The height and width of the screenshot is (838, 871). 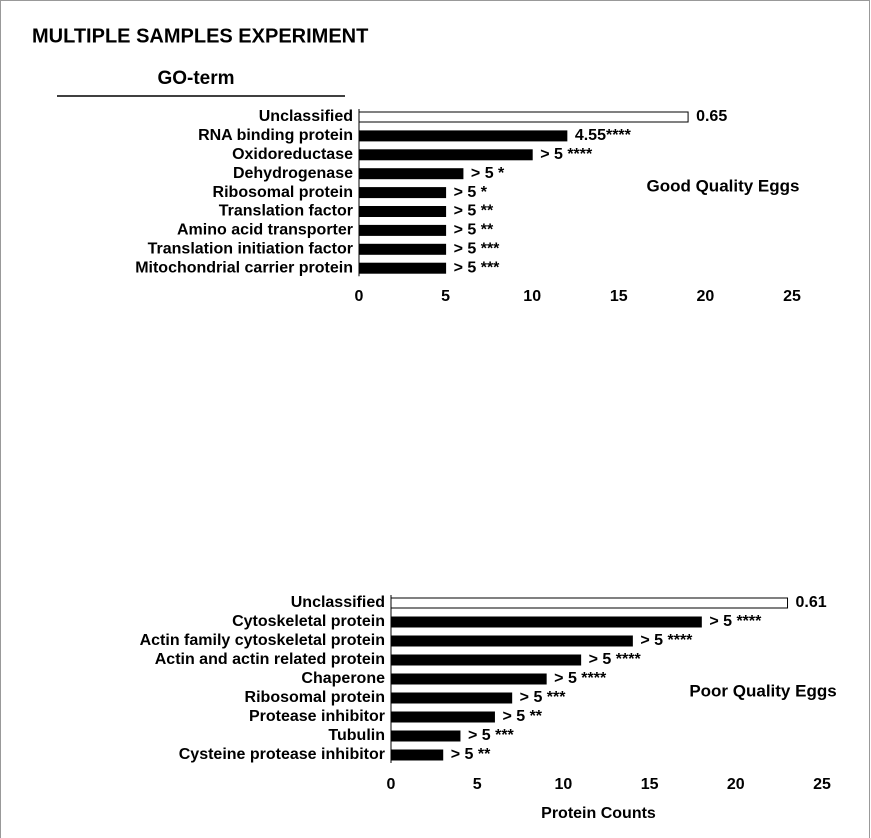 I want to click on annotation: 0.65, so click(x=711, y=116).